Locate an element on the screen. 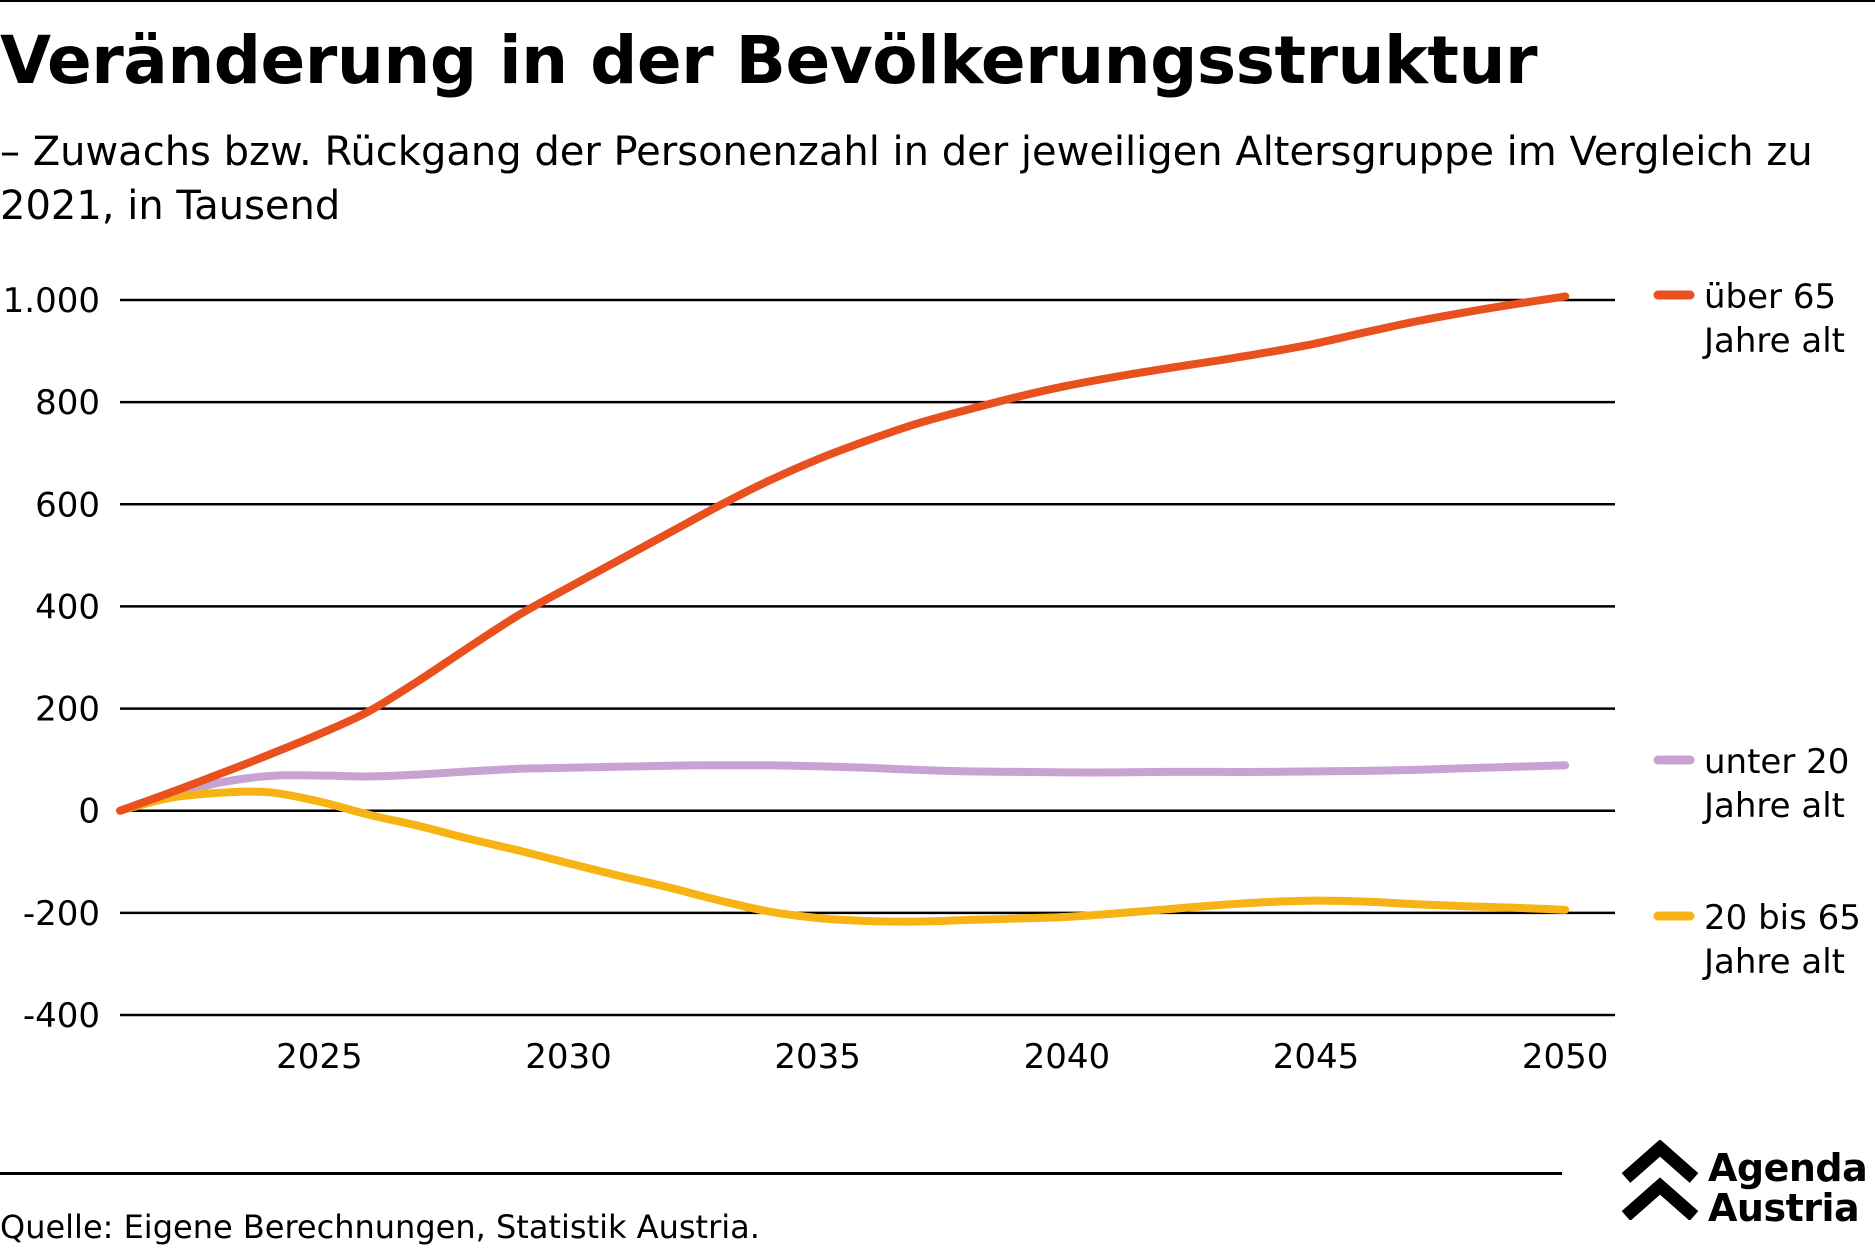  y-axis-tick-labels: 1.000 800 600 400 200 0 -200 -400 is located at coordinates (51, 658).